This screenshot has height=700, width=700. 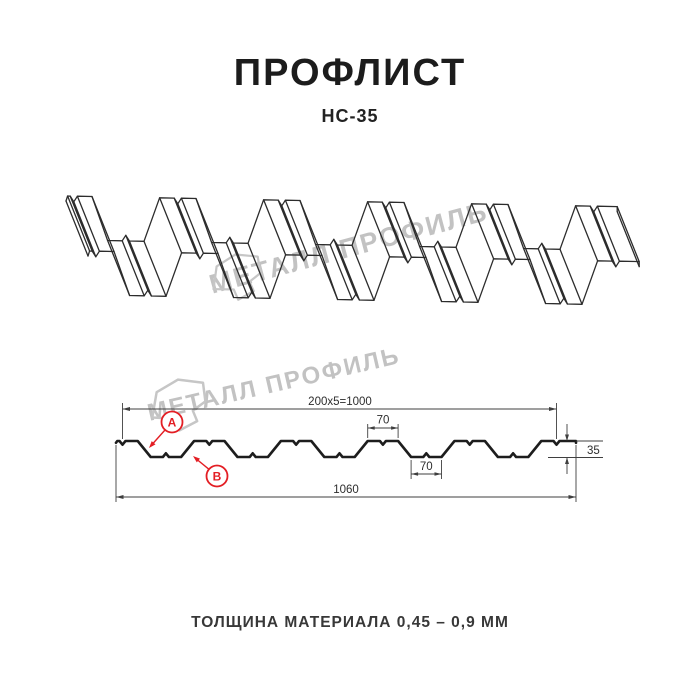 I want to click on page-title: ПРОФЛИСТ, so click(x=350, y=73).